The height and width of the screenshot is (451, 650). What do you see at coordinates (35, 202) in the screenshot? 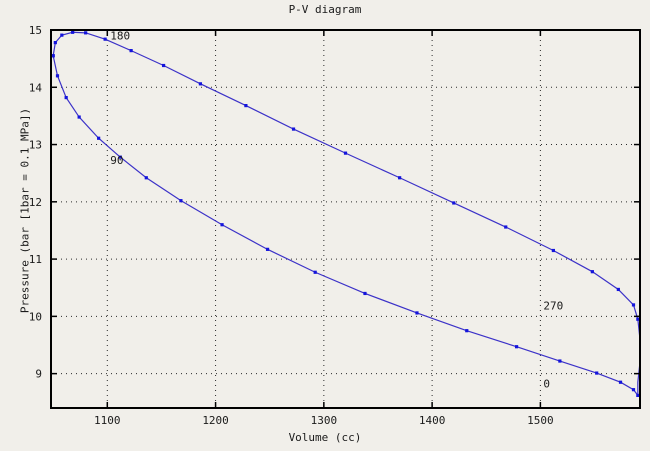
I see `y-tick-label: 12` at bounding box center [35, 202].